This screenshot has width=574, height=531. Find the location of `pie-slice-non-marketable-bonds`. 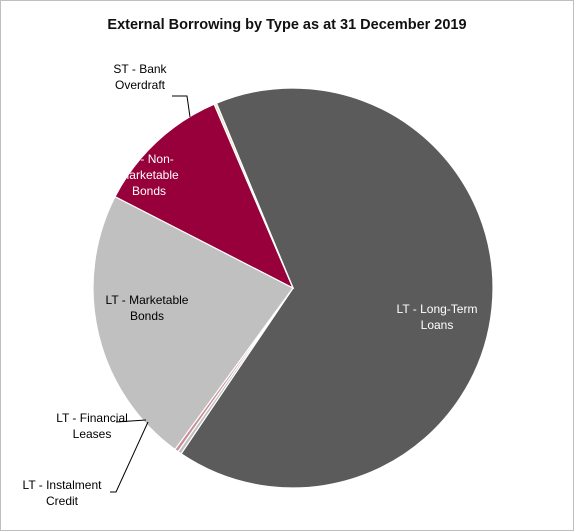

pie-slice-non-marketable-bonds is located at coordinates (204, 196).